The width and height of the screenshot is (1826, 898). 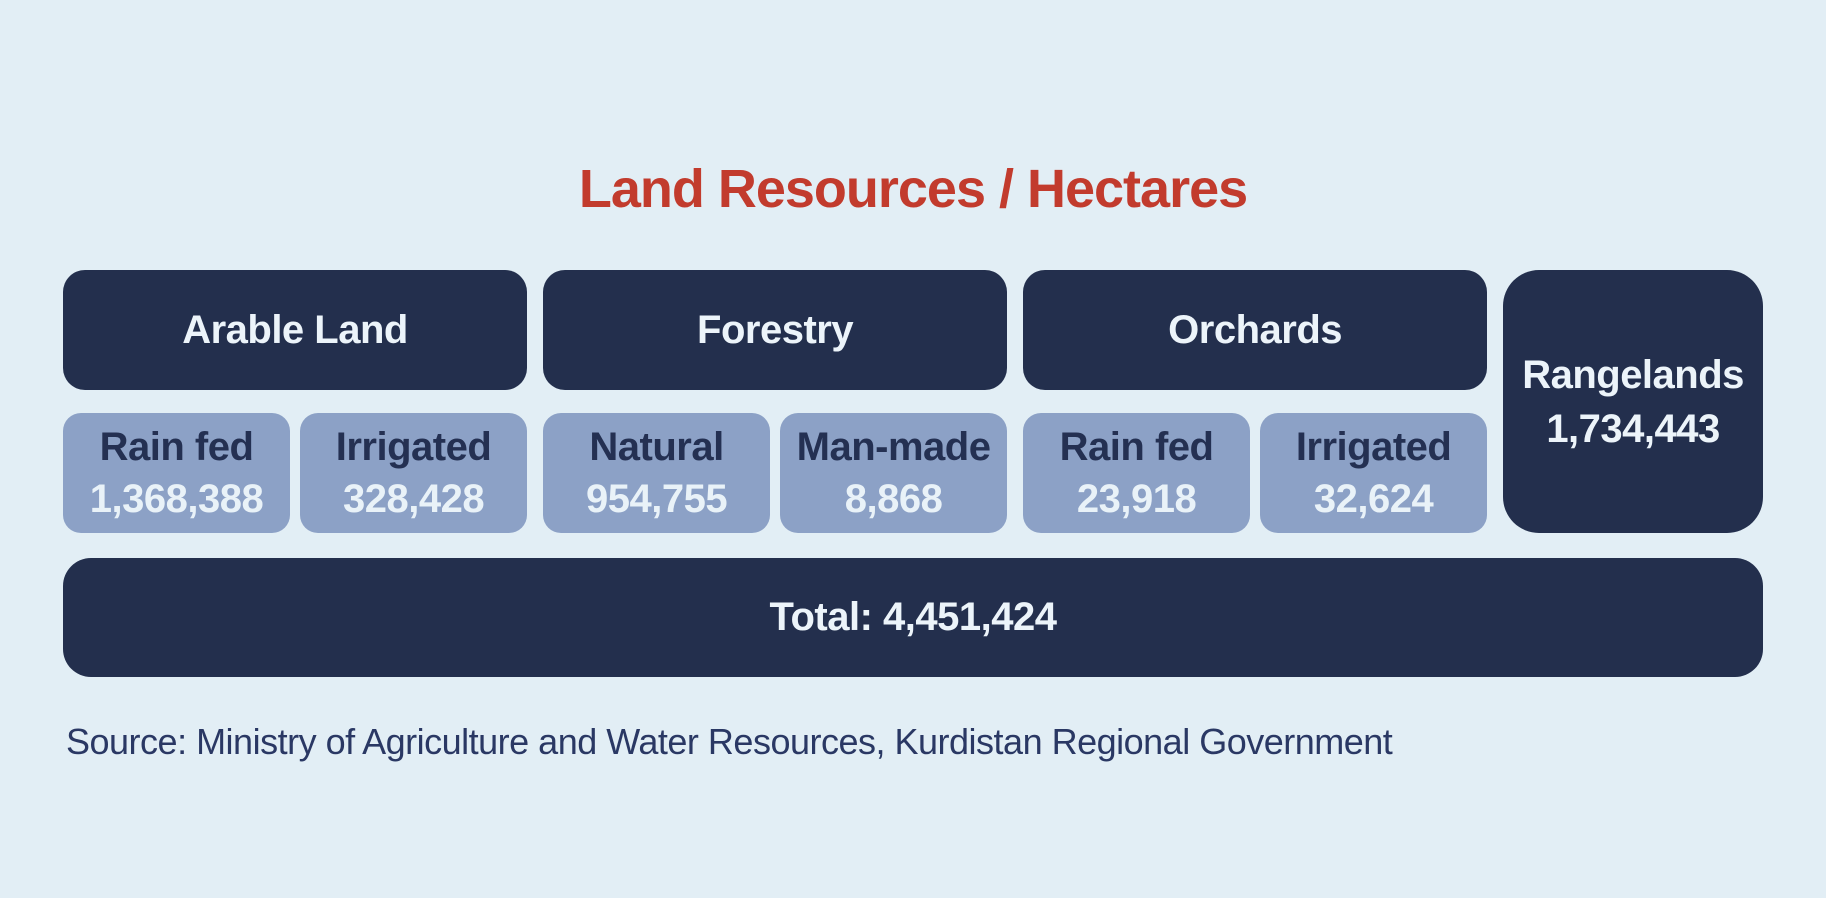 What do you see at coordinates (775, 473) in the screenshot?
I see `subcategory-row-forestry: Natural 954,755 Man-made 8,868` at bounding box center [775, 473].